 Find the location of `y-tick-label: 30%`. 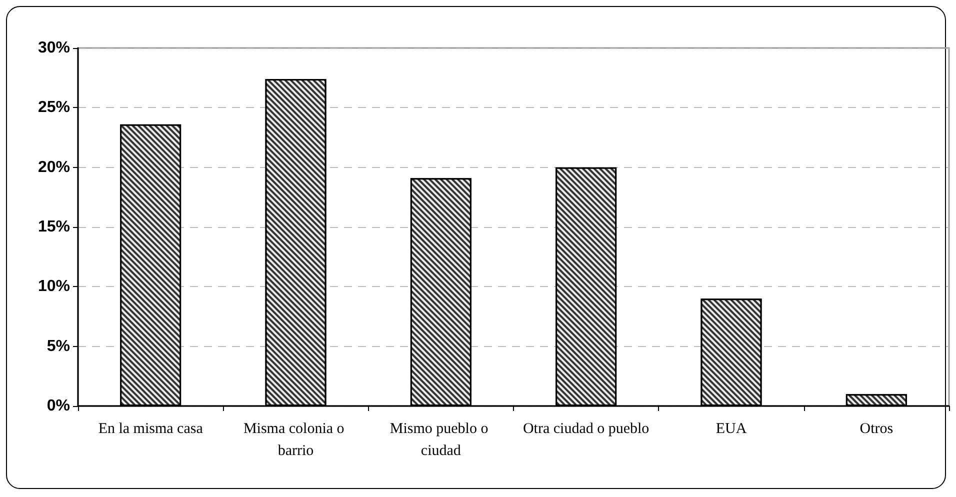

y-tick-label: 30% is located at coordinates (54, 48).